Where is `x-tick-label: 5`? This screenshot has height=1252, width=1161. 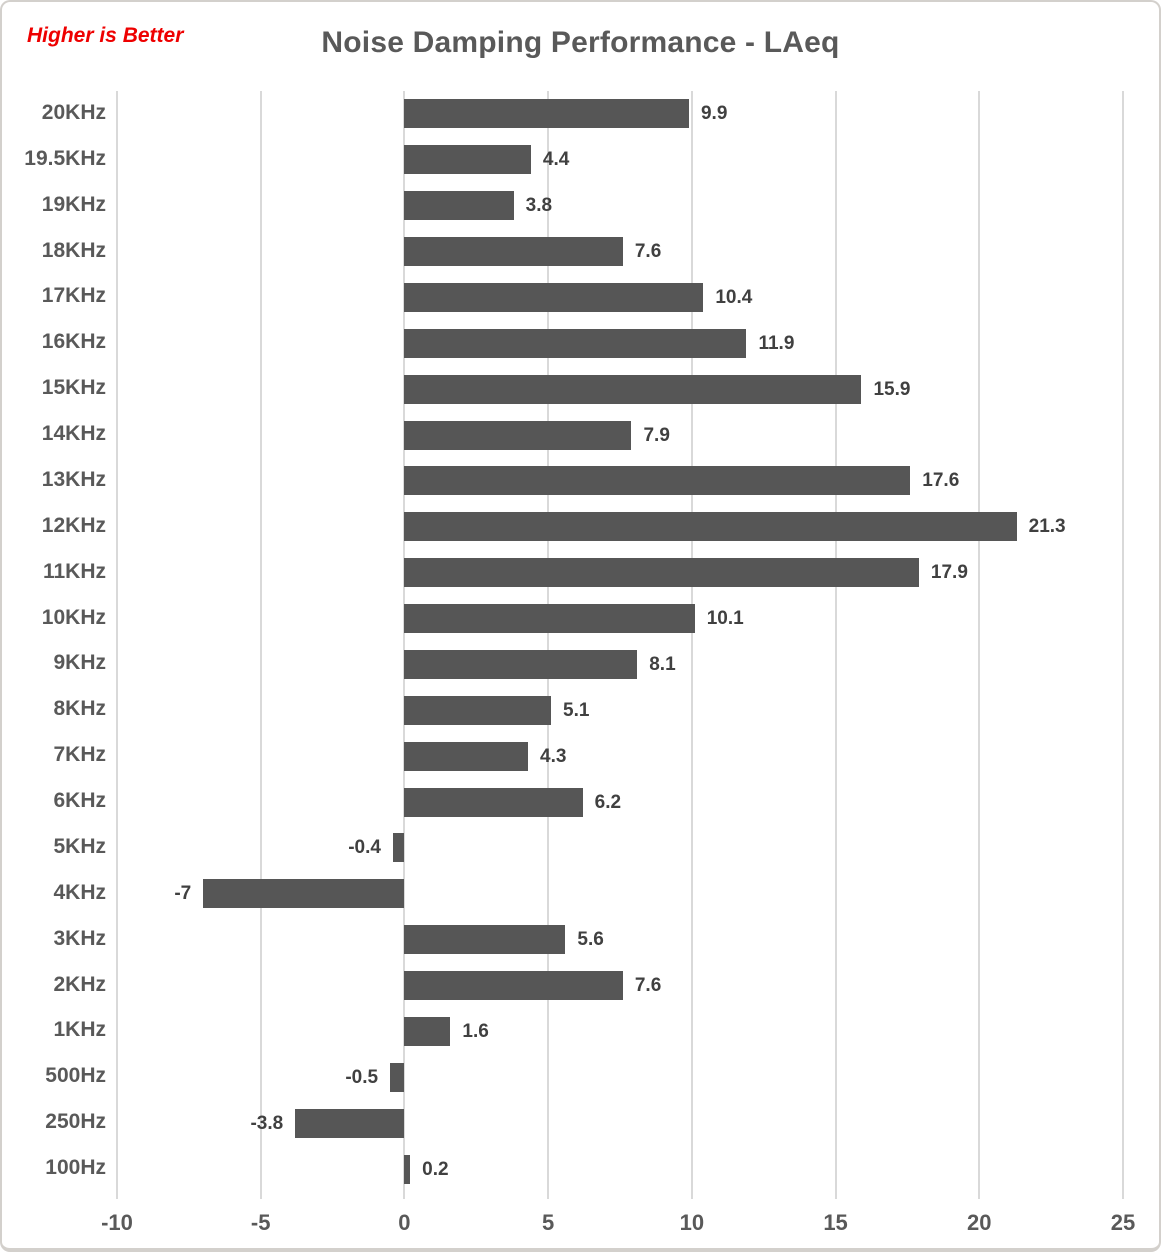 x-tick-label: 5 is located at coordinates (548, 1222).